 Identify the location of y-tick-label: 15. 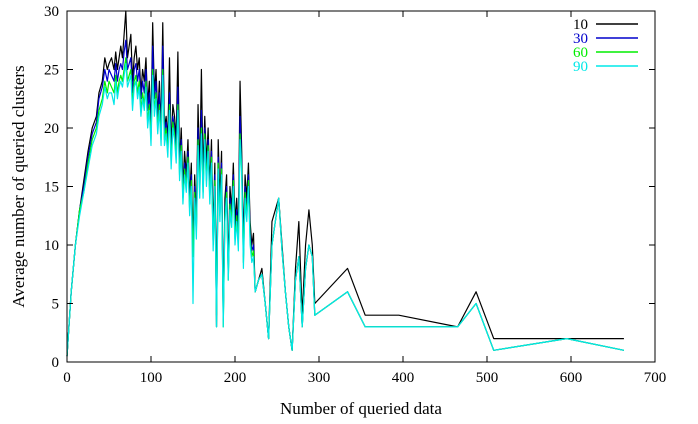
(51, 188).